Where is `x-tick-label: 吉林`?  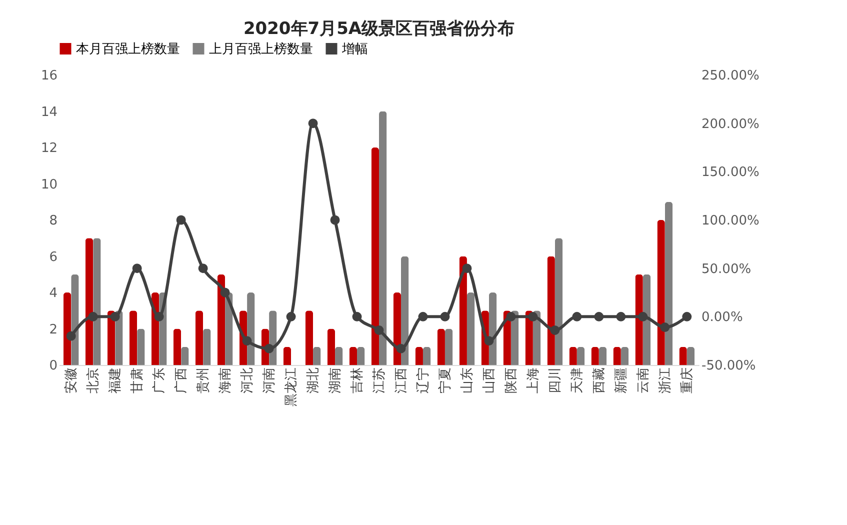 x-tick-label: 吉林 is located at coordinates (358, 381).